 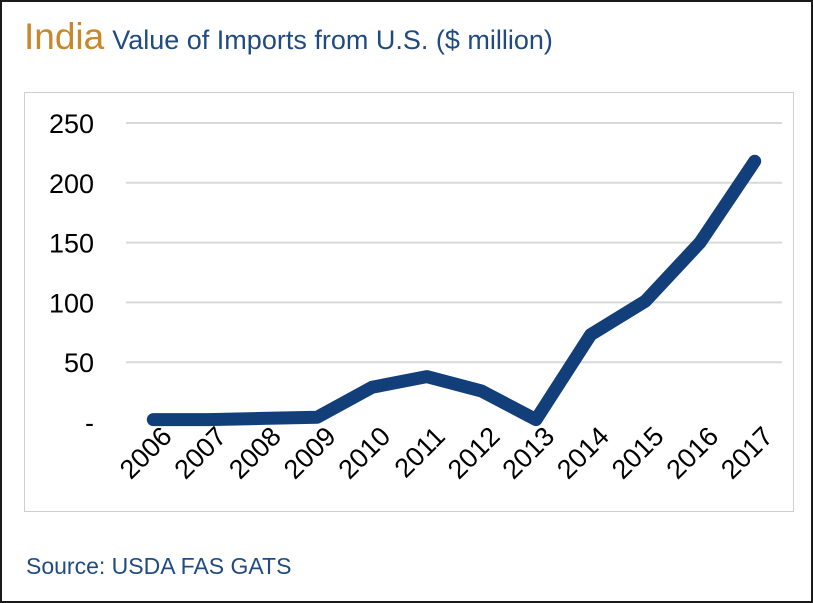 I want to click on y-tick-label: 100, so click(x=71, y=303).